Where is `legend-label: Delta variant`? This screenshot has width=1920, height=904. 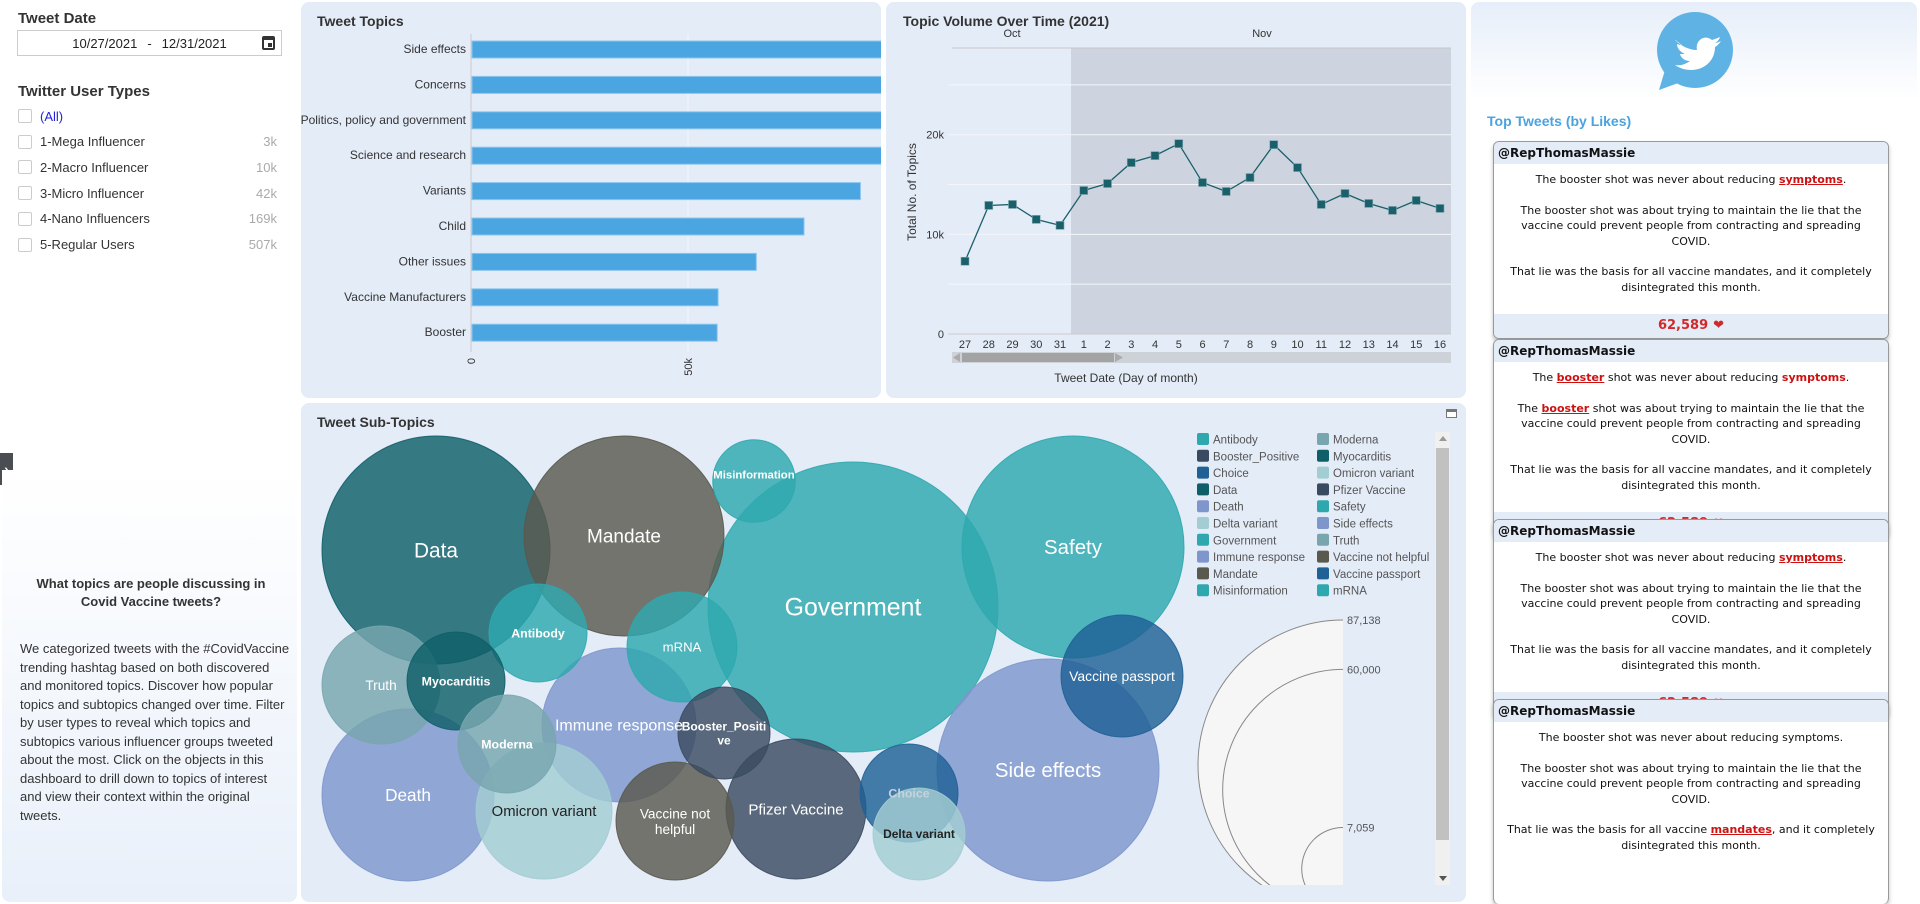 legend-label: Delta variant is located at coordinates (1245, 525).